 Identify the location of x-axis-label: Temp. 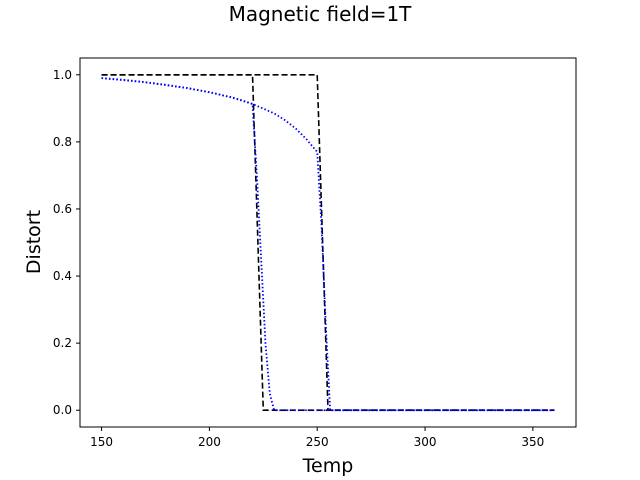
(328, 466).